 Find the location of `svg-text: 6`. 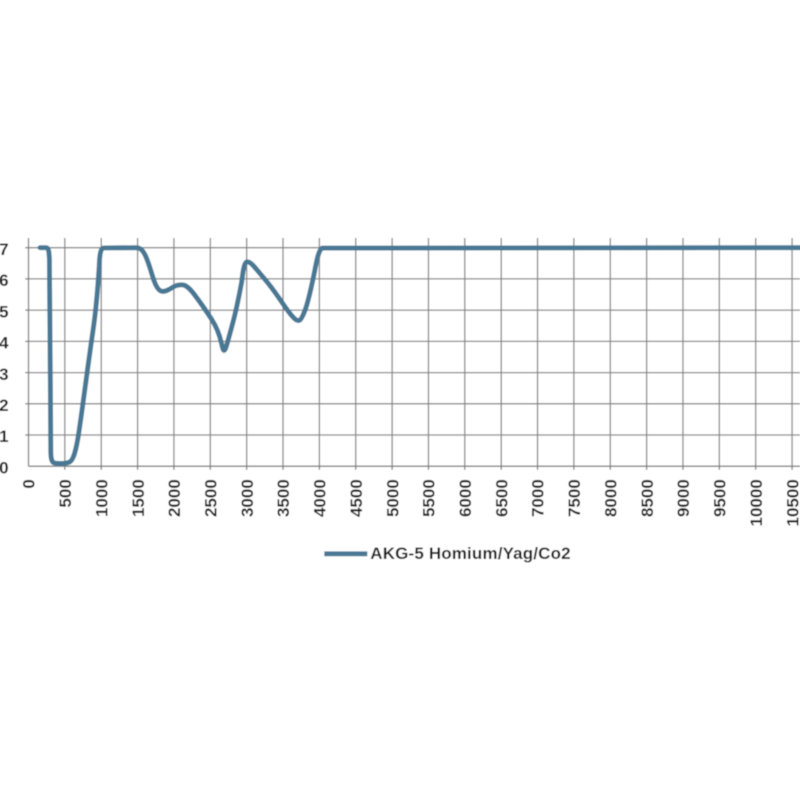

svg-text: 6 is located at coordinates (4, 280).